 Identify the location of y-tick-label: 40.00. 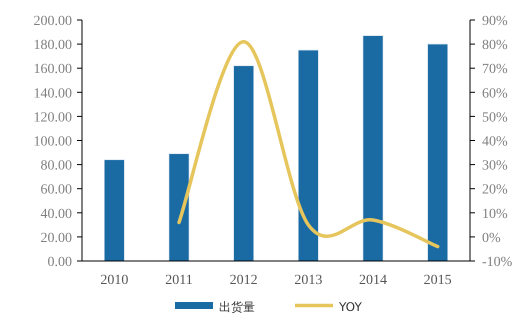
(56, 214).